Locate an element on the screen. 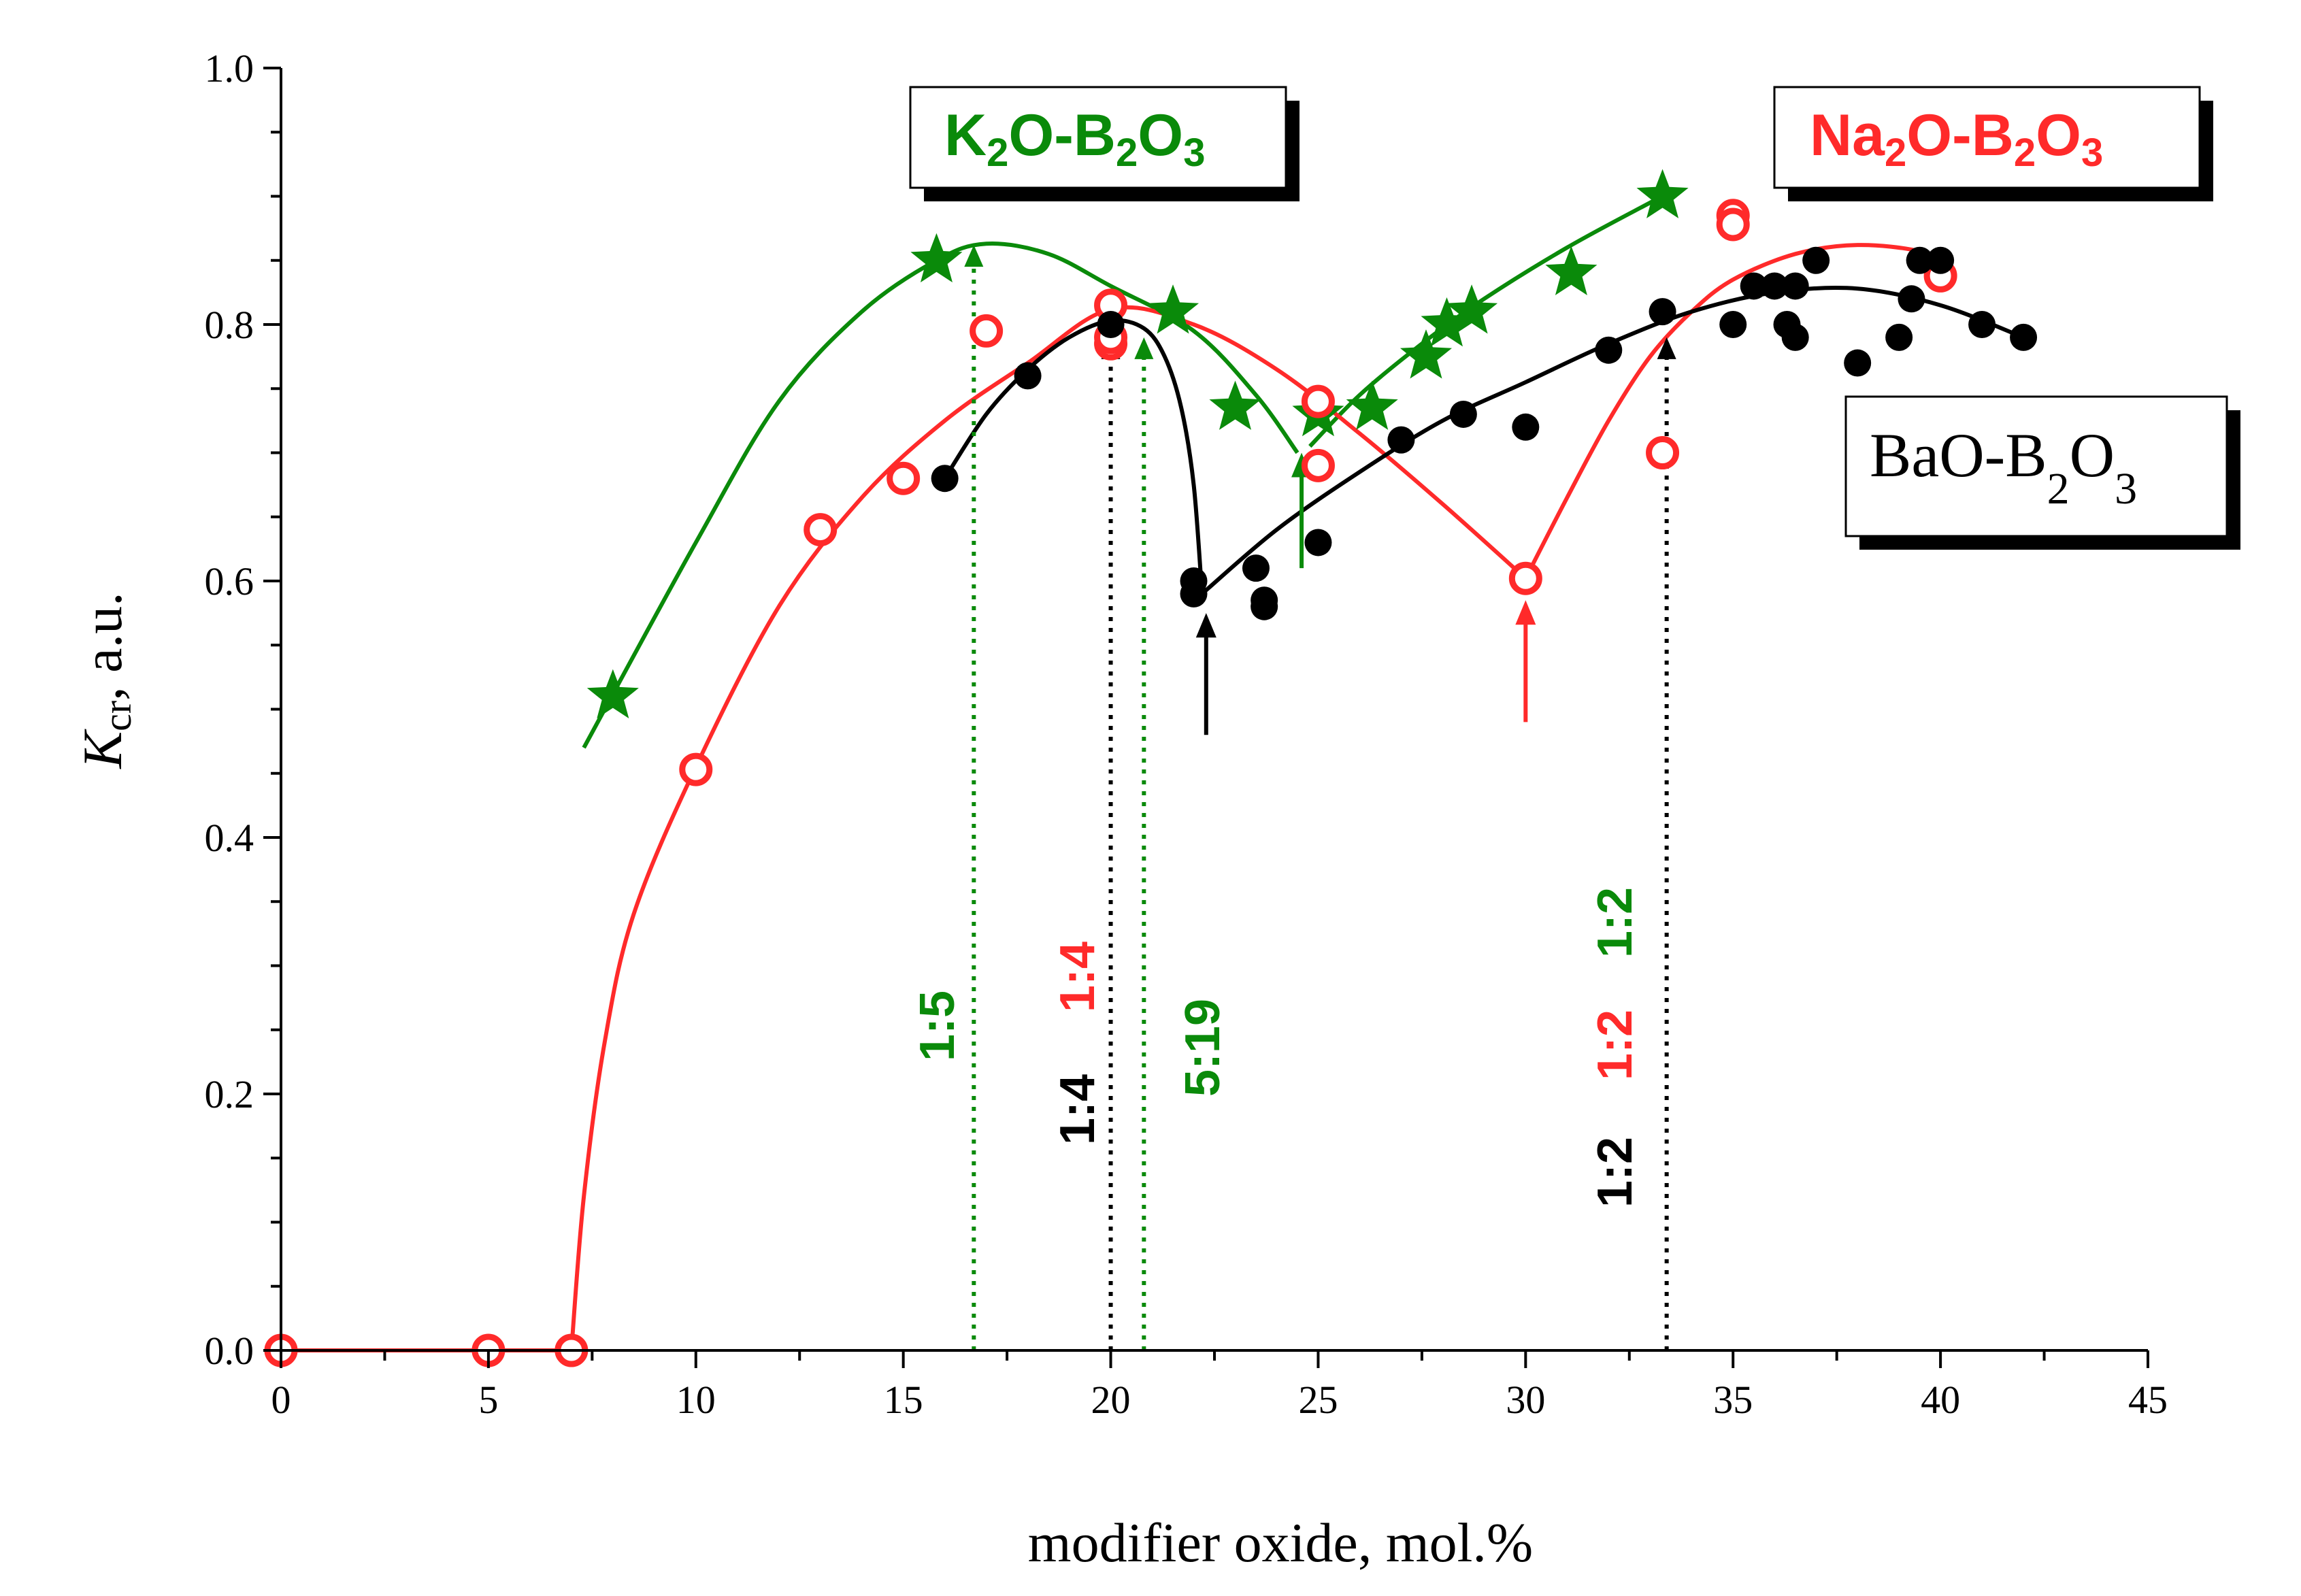  legend-k2o-b2o3: K2O-B2O3 is located at coordinates (1104, 143).